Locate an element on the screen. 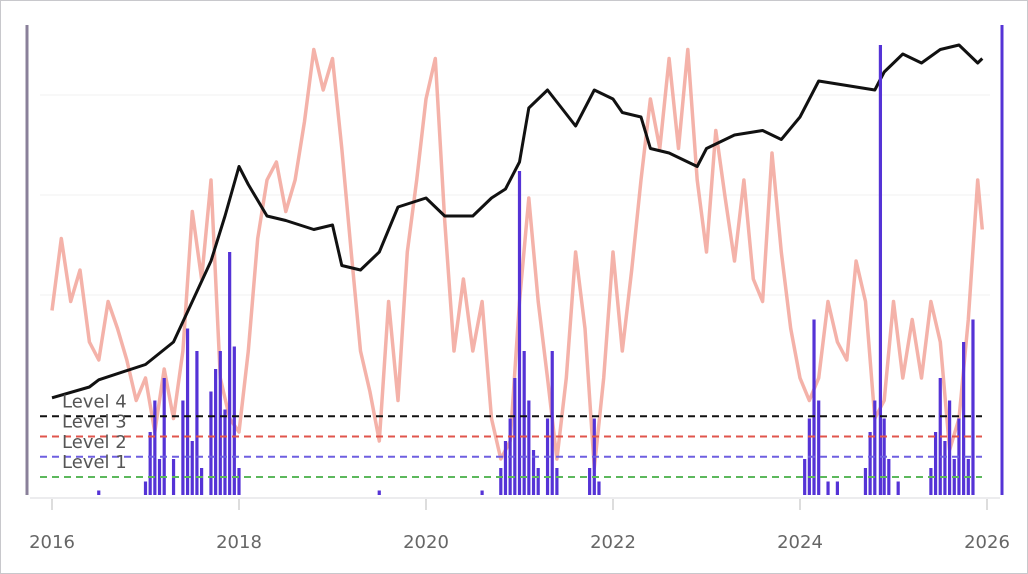 This screenshot has height=574, width=1028. x-tick-label: 2020 is located at coordinates (426, 542).